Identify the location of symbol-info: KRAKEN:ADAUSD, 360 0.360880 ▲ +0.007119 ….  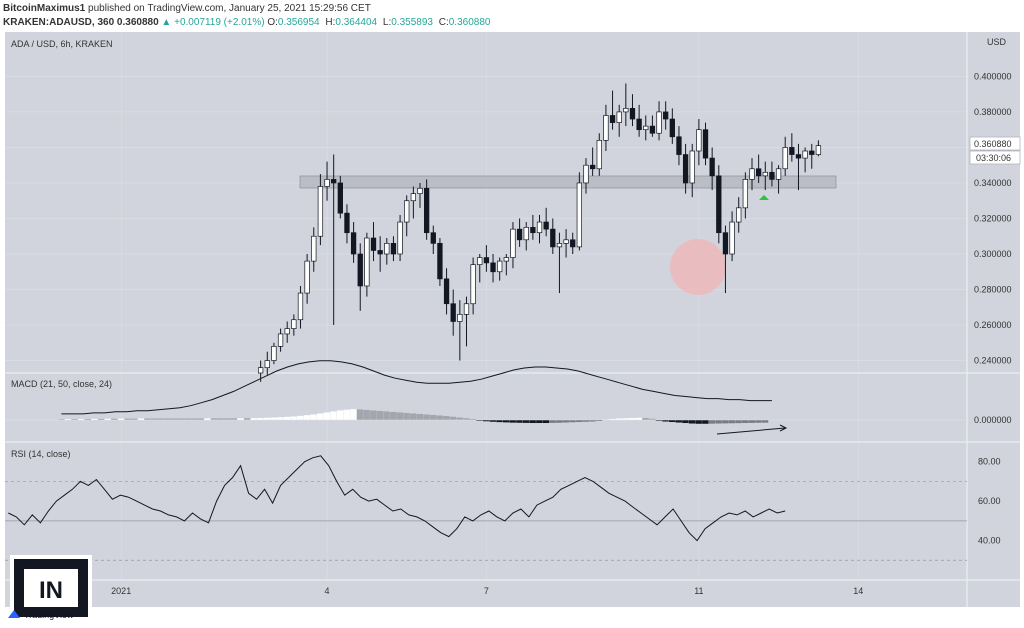
(248, 22).